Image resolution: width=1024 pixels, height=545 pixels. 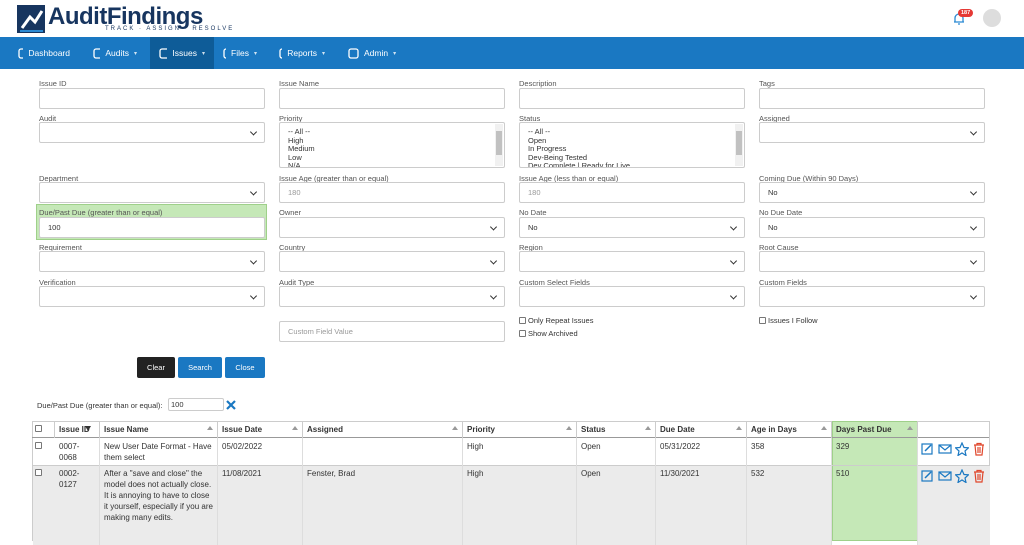 I want to click on nav-item: Issues ▾, so click(x=182, y=53).